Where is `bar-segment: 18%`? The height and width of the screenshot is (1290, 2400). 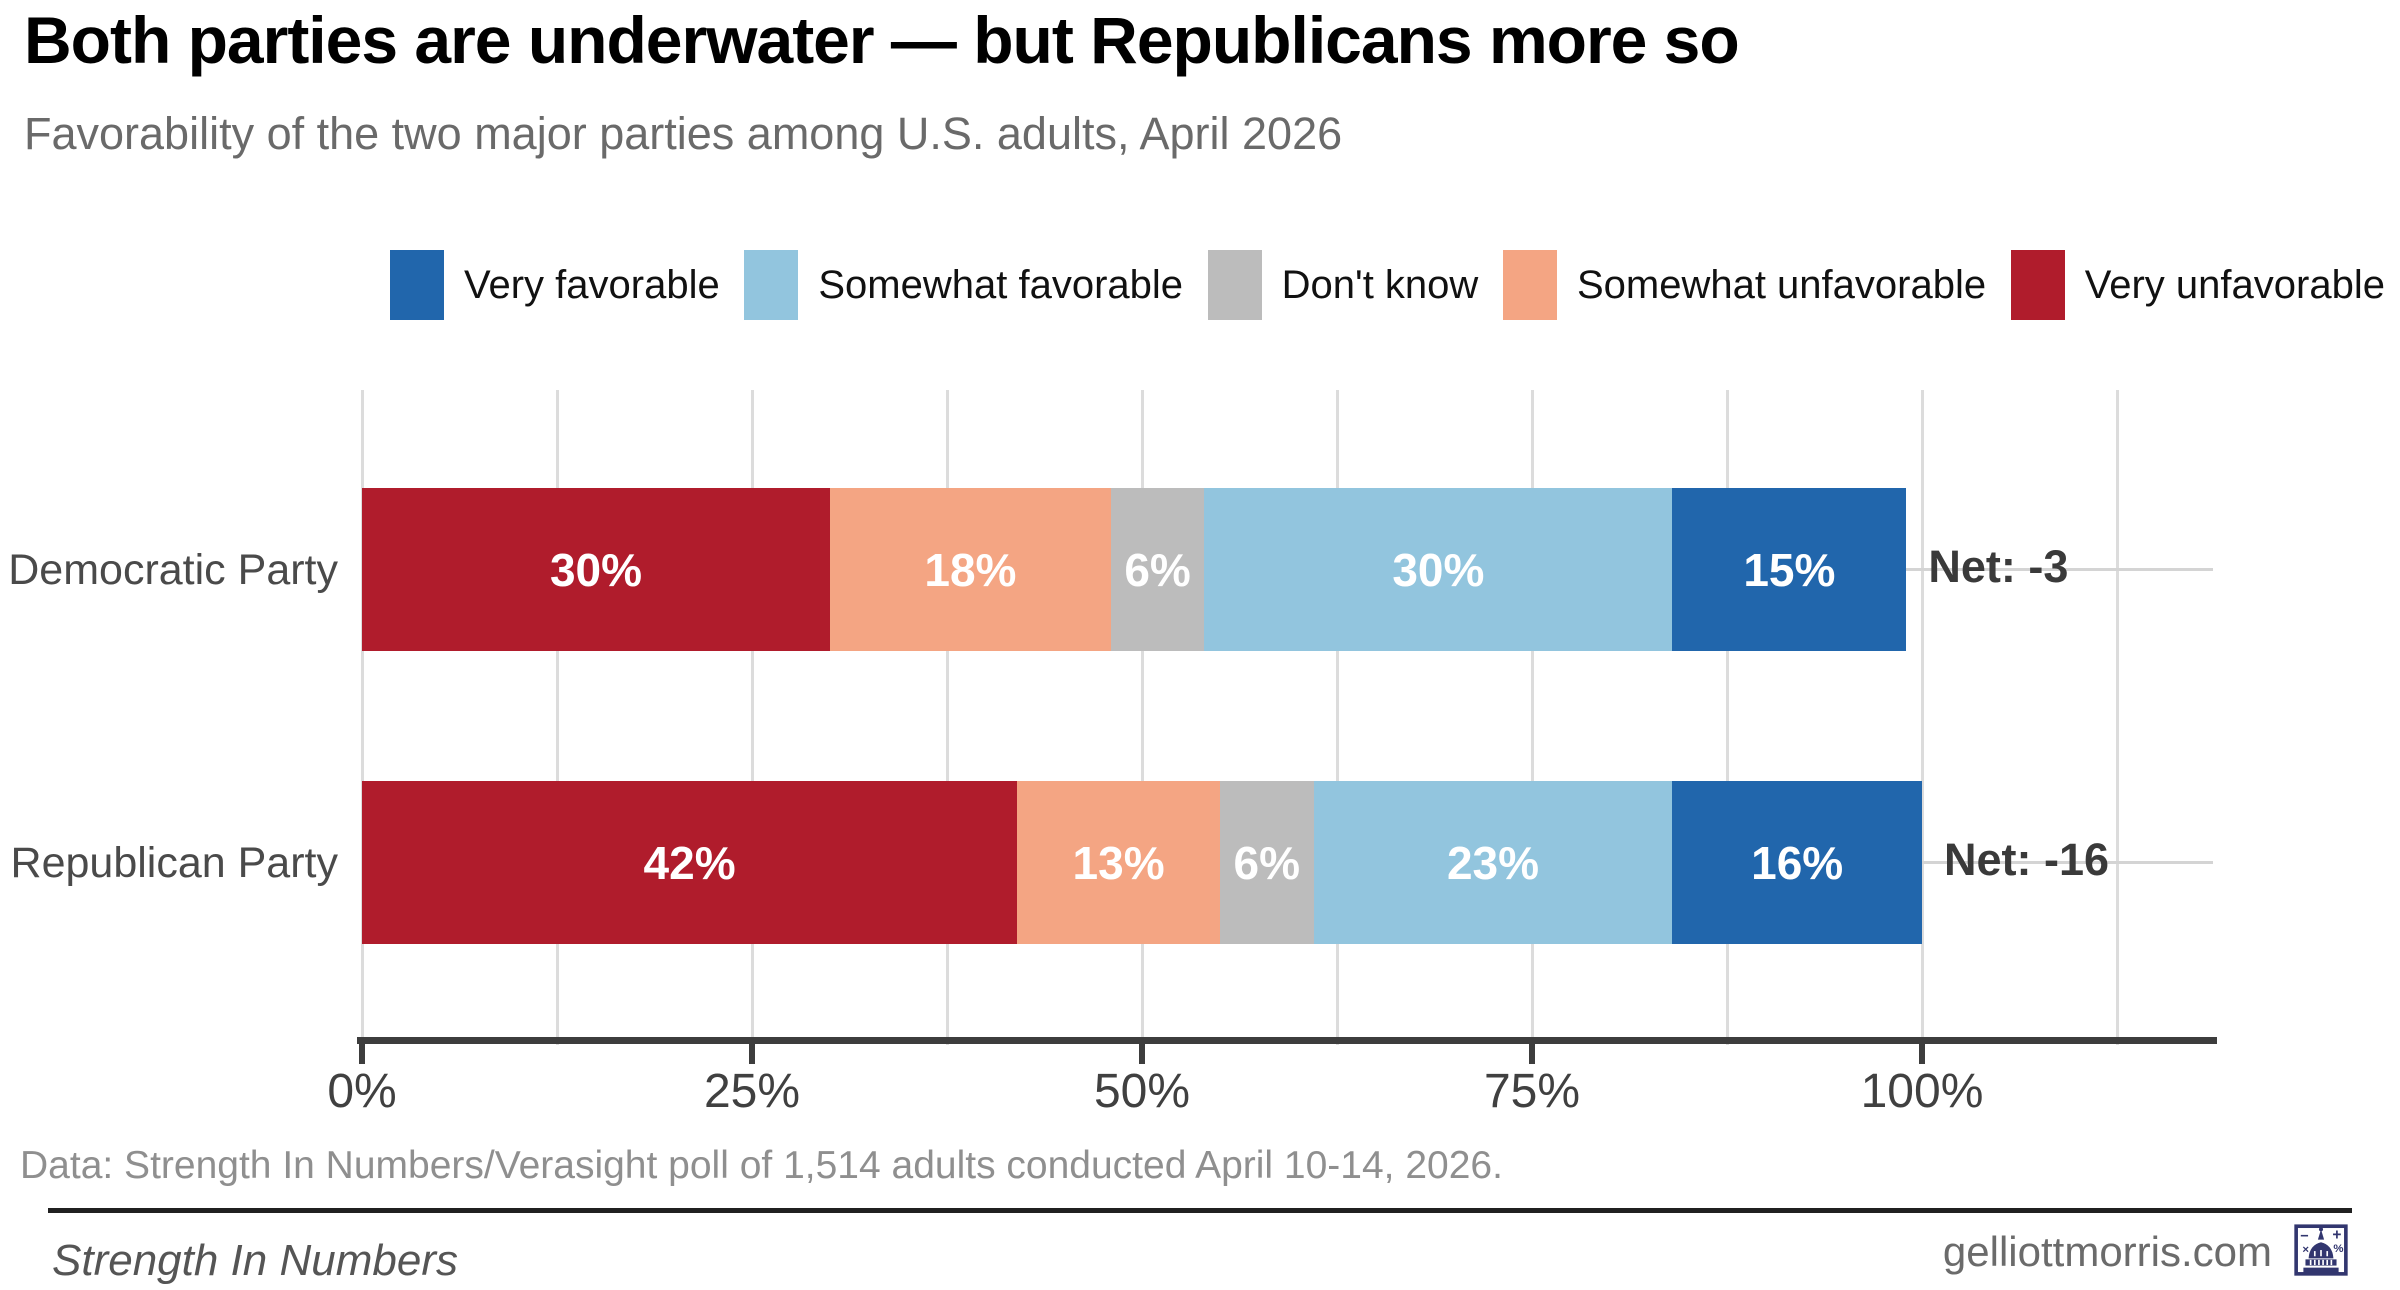
bar-segment: 18% is located at coordinates (970, 569).